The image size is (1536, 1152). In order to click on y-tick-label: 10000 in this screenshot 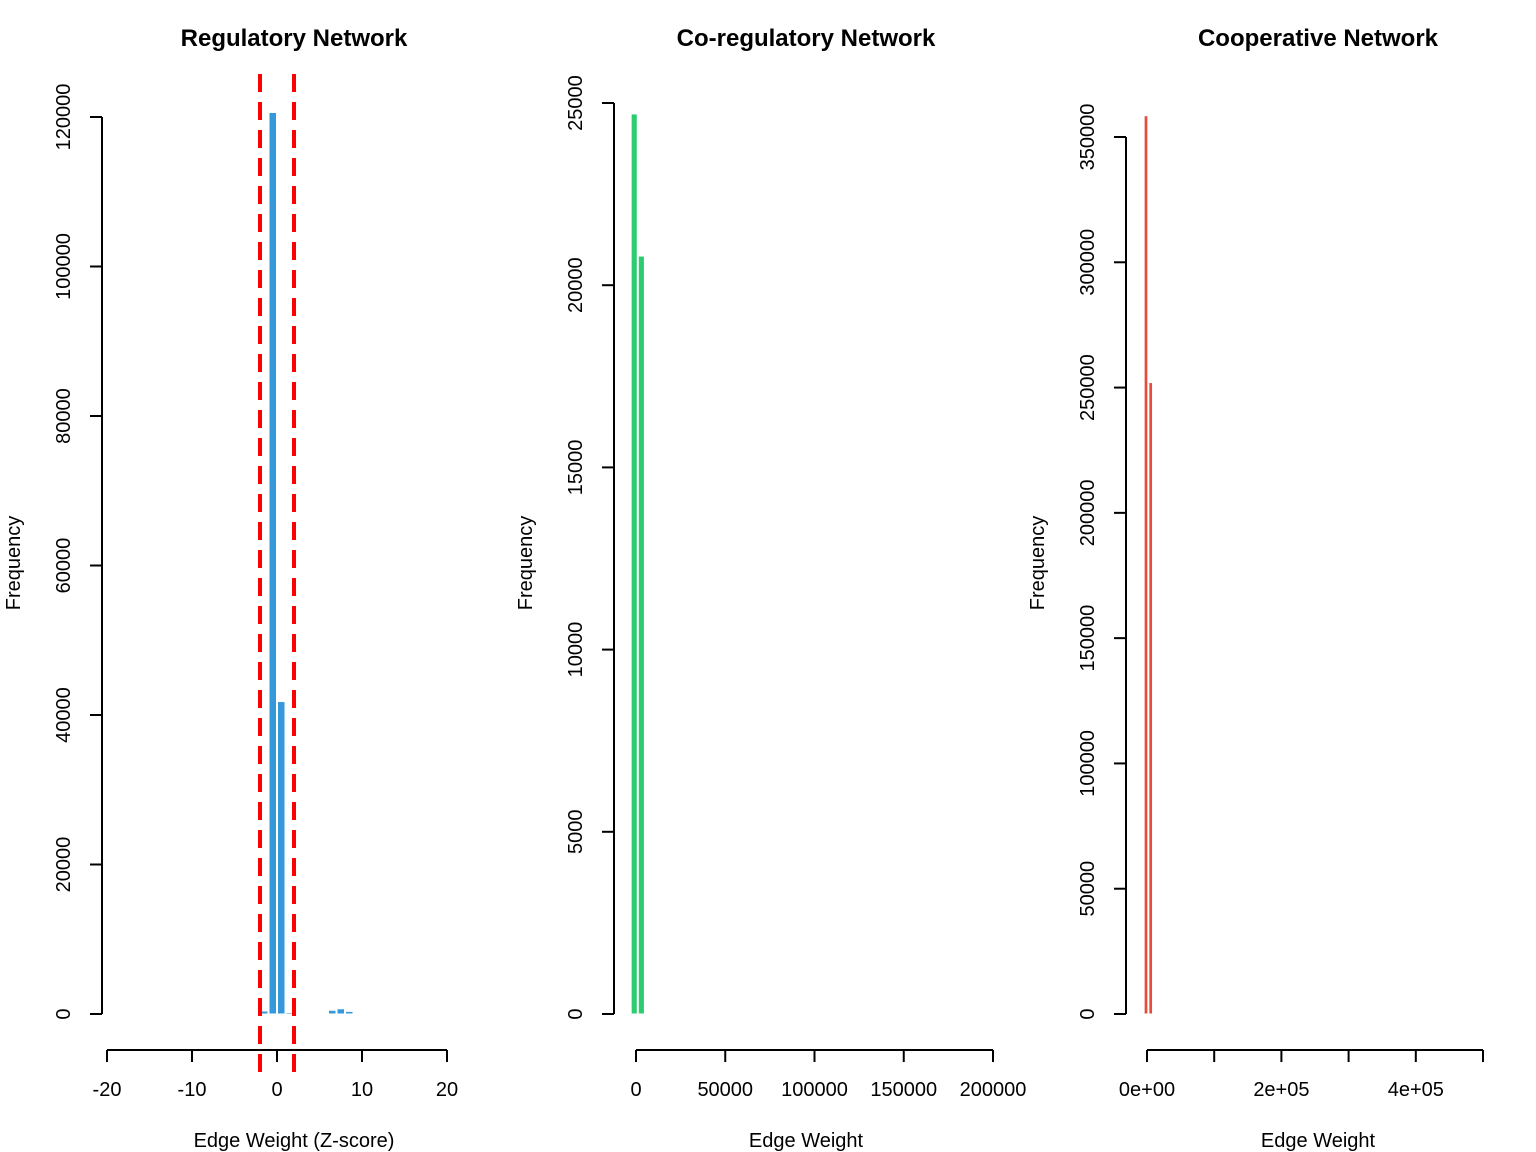, I will do `click(576, 650)`.